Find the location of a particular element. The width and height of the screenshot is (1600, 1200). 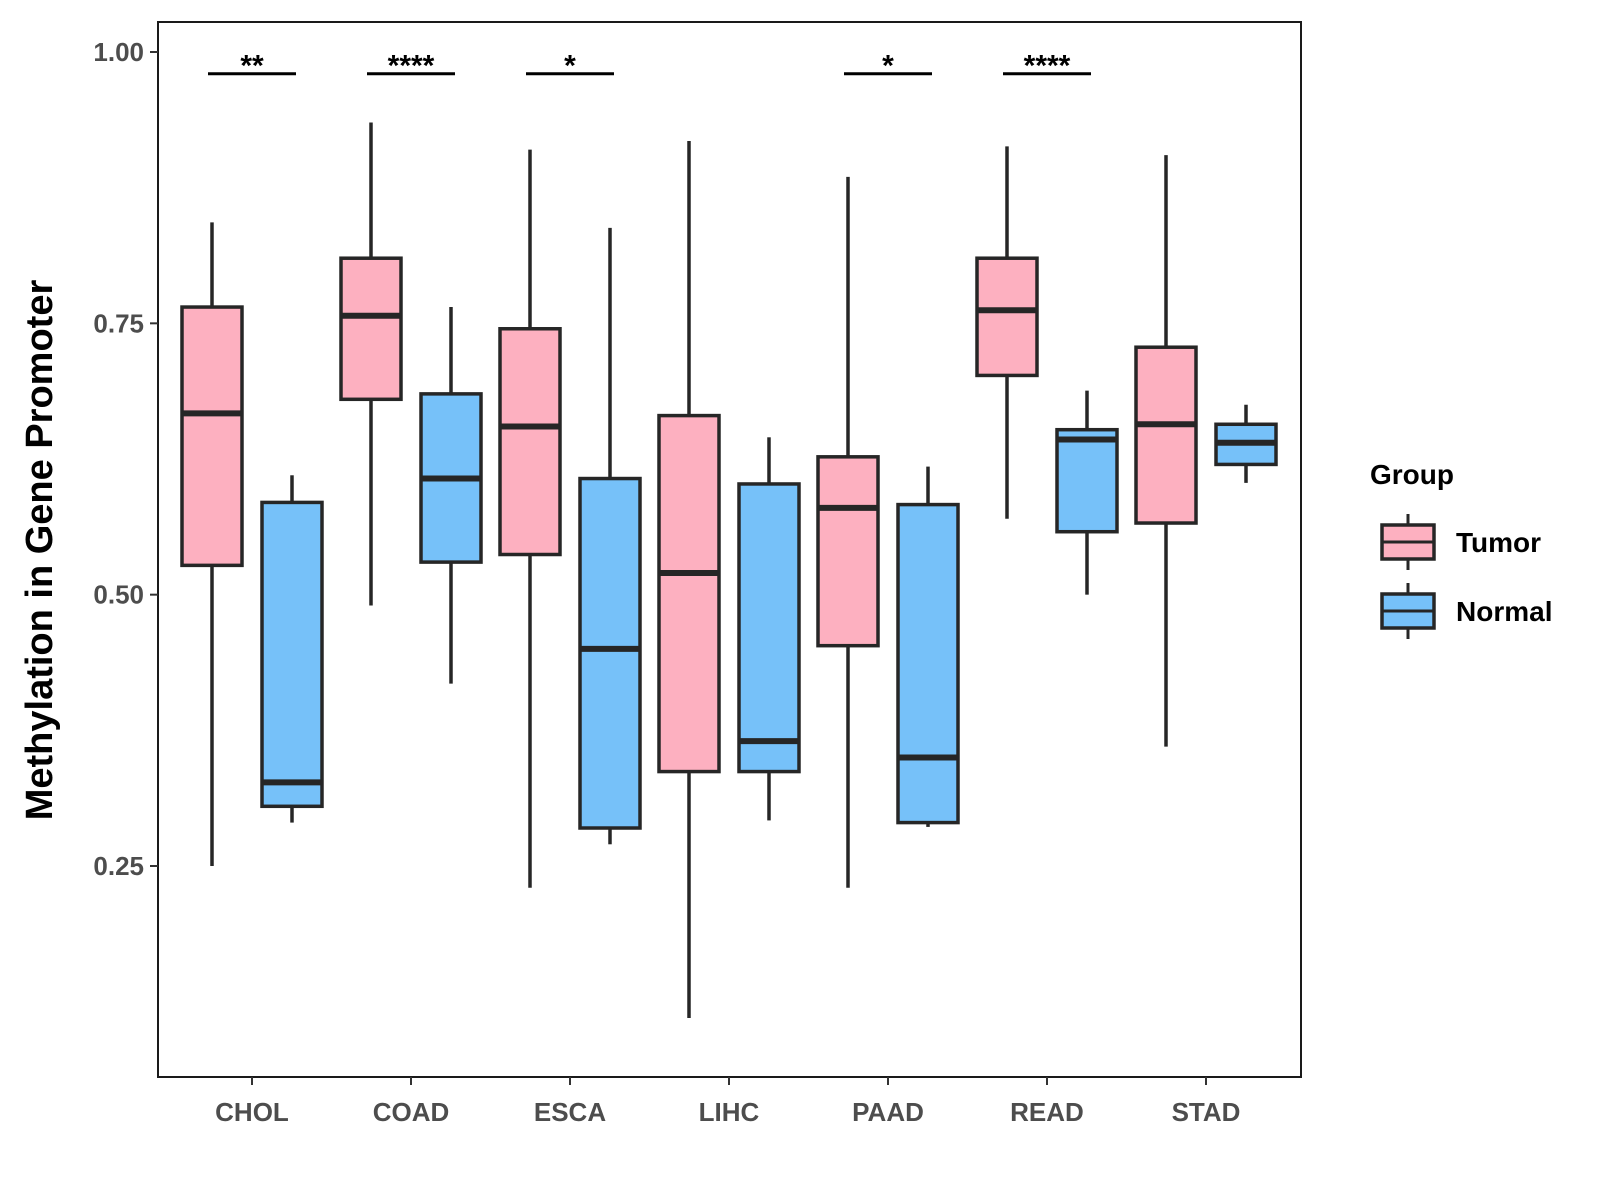

box-tumor-chol is located at coordinates (212, 544).